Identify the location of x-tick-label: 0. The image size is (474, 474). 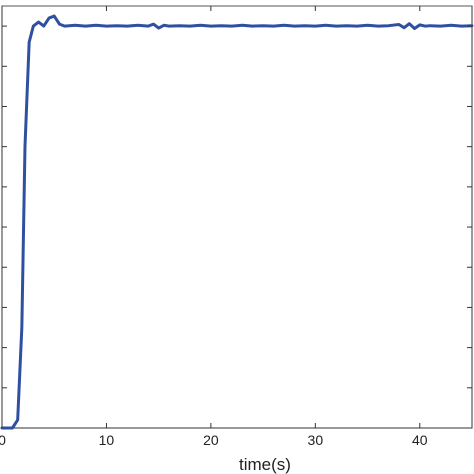
(3, 440).